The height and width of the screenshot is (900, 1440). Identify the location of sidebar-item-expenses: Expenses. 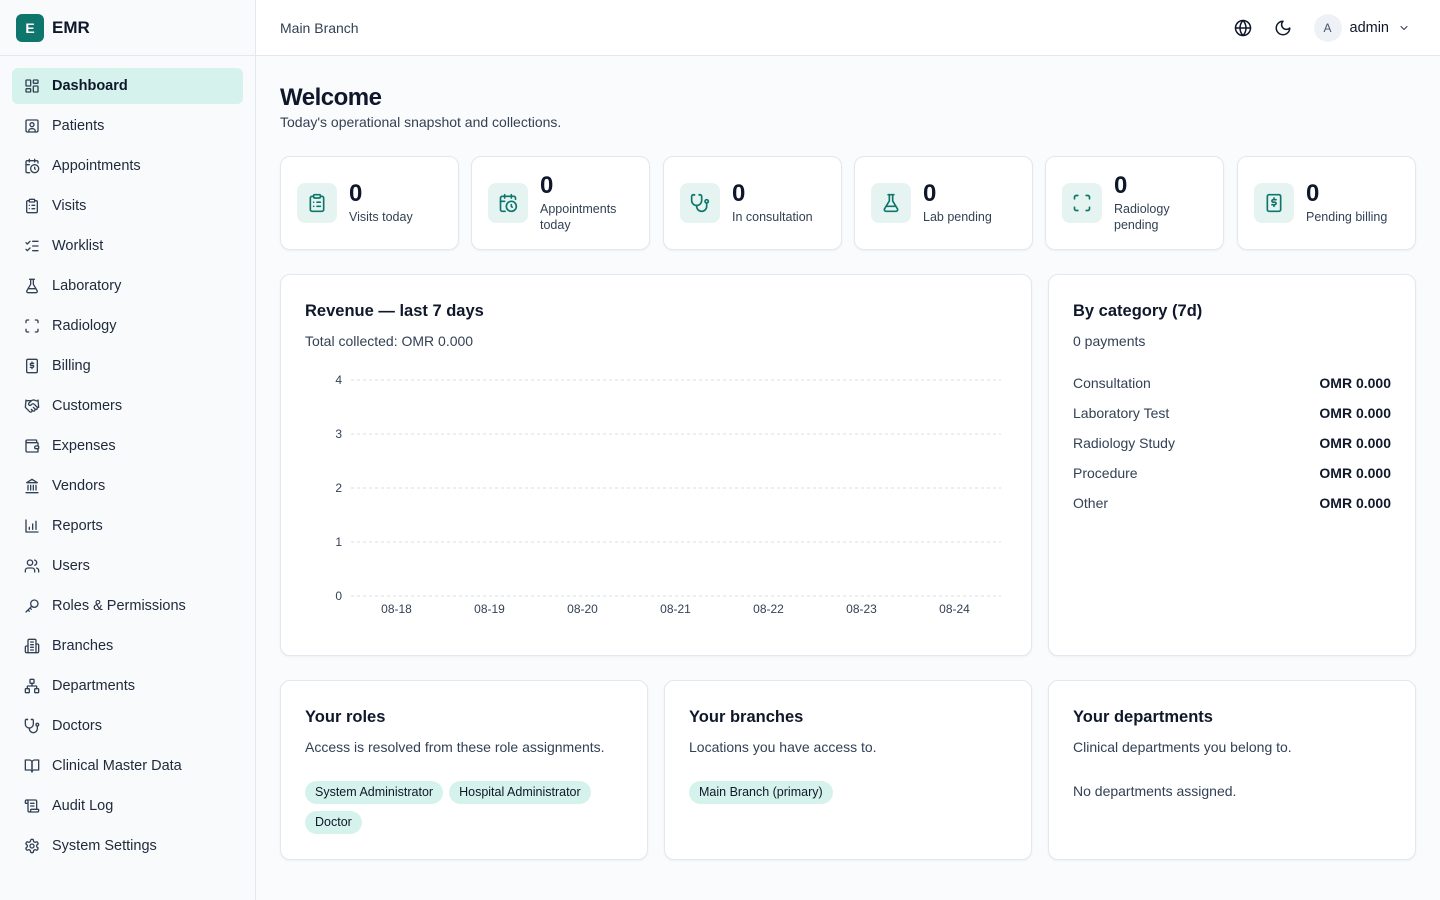
(127, 446).